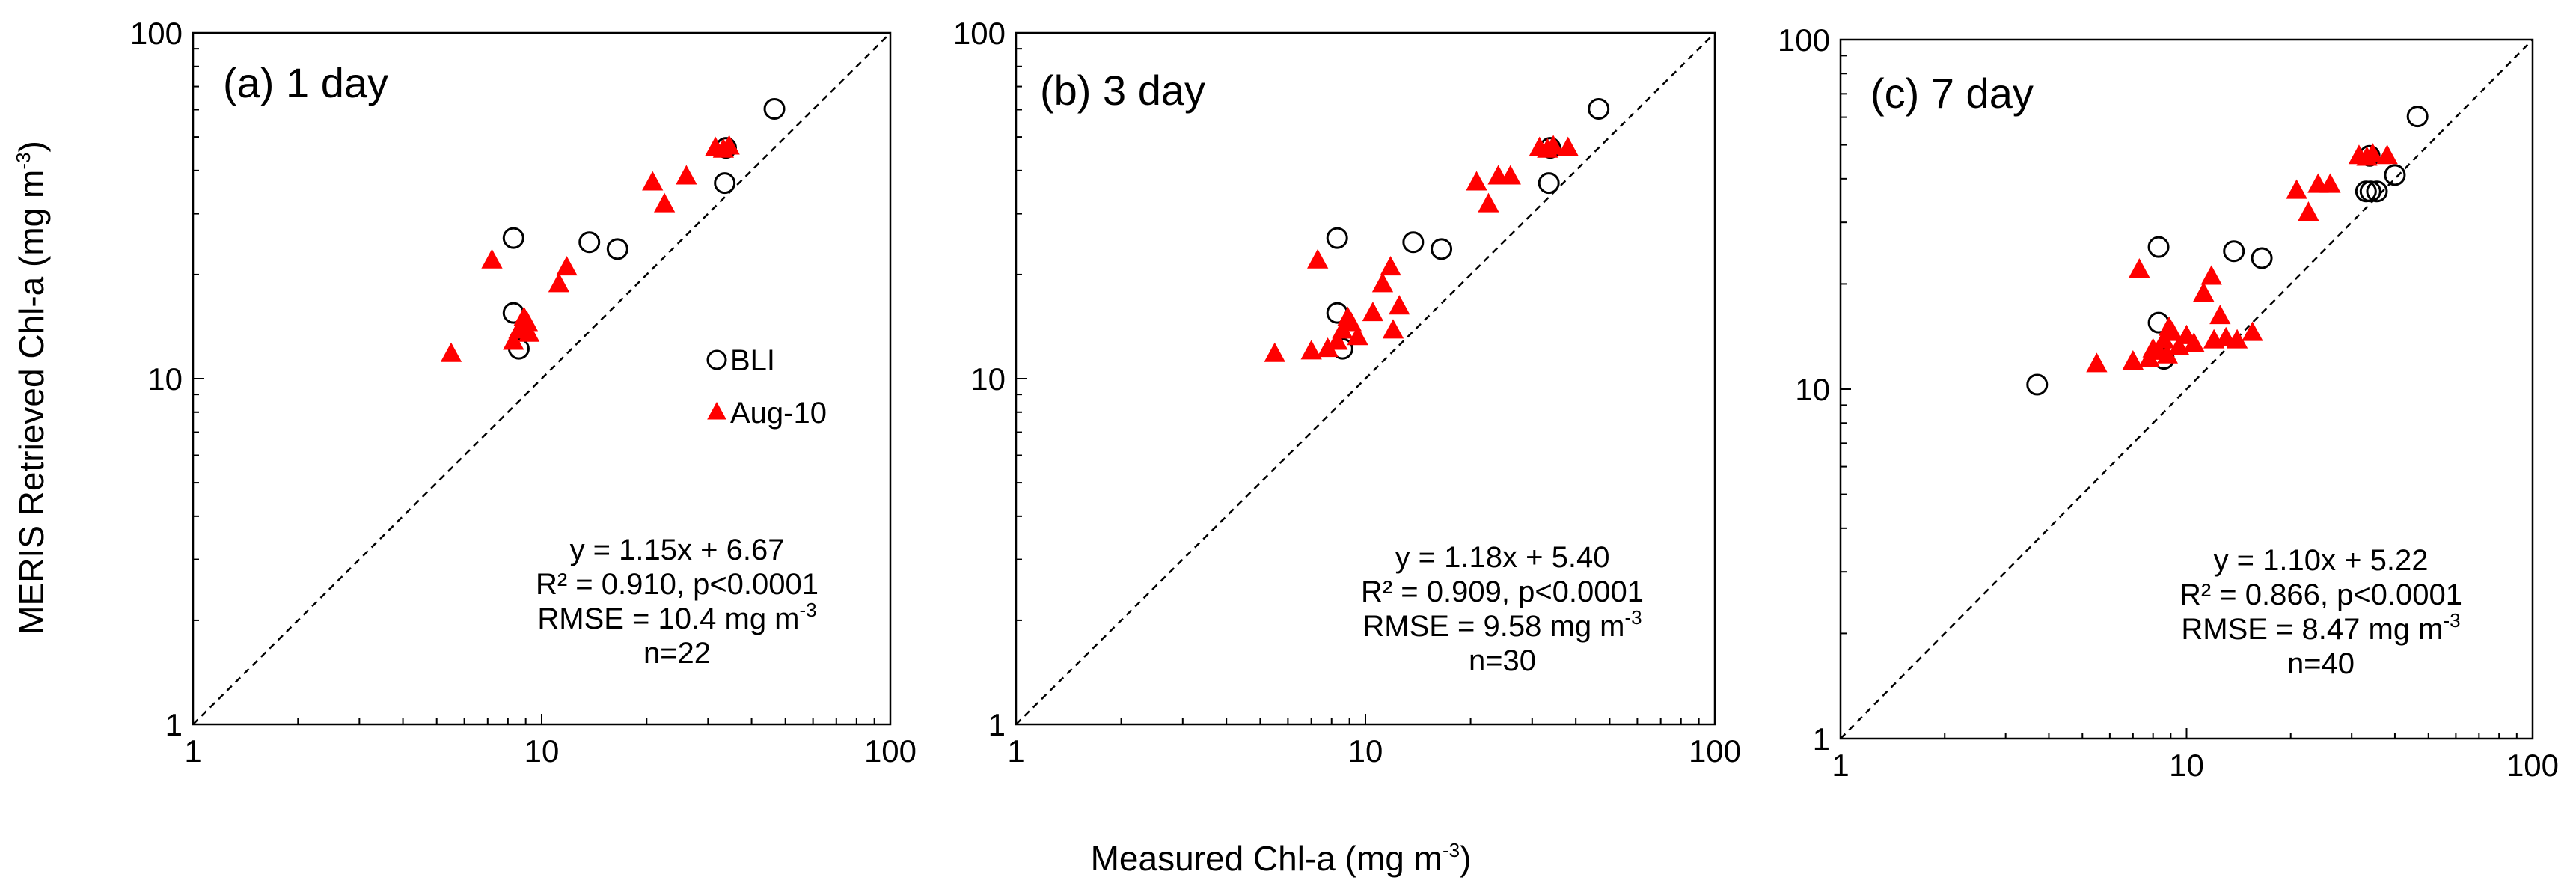 The image size is (2576, 886). Describe the element at coordinates (752, 361) in the screenshot. I see `legend-label-bli: BLI` at that location.